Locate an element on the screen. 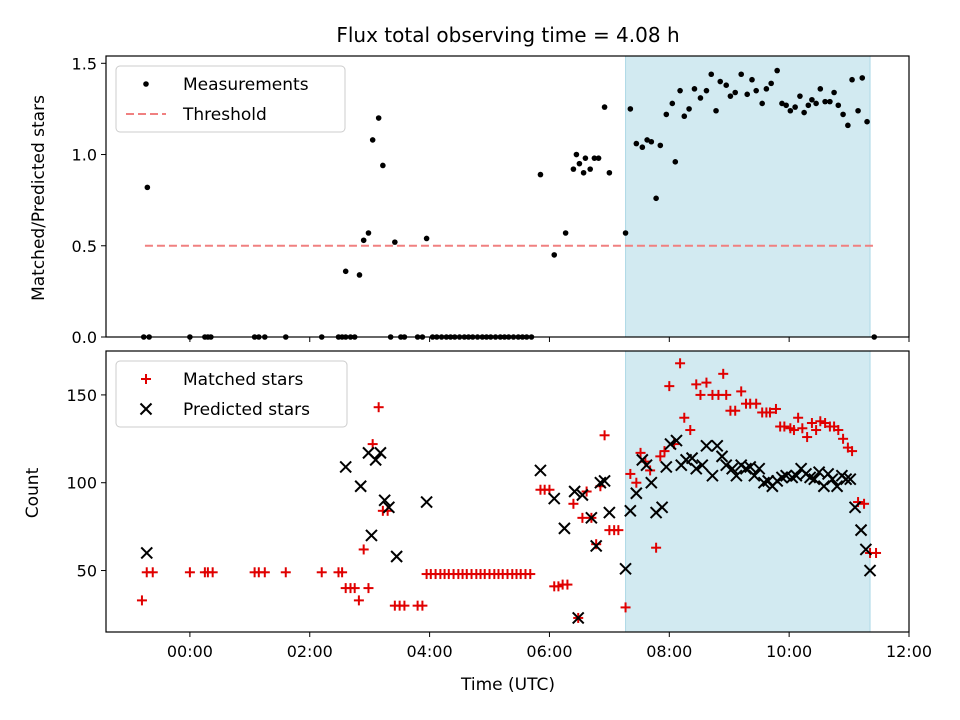  counts-y-axis-label: Count is located at coordinates (33, 492).